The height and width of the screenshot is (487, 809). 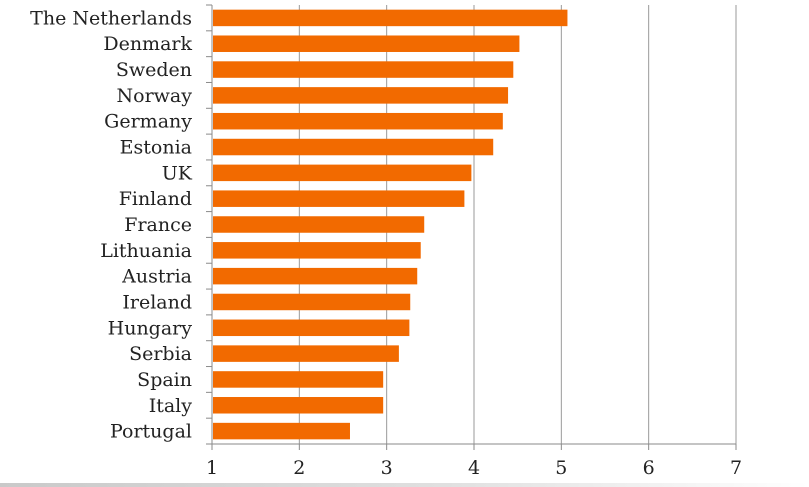 I want to click on category-label-norway: Norway, so click(x=155, y=96).